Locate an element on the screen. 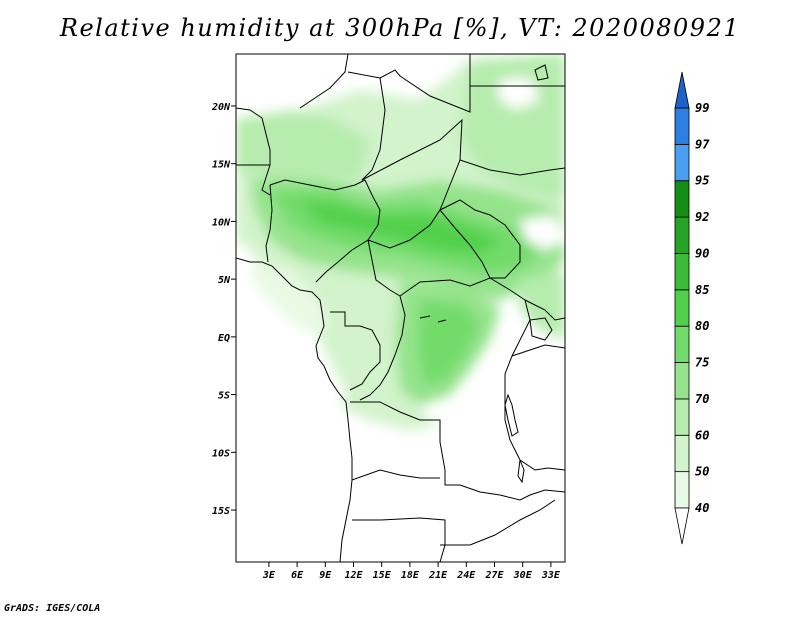 Image resolution: width=800 pixels, height=618 pixels. lon-tick-label: 21E is located at coordinates (438, 575).